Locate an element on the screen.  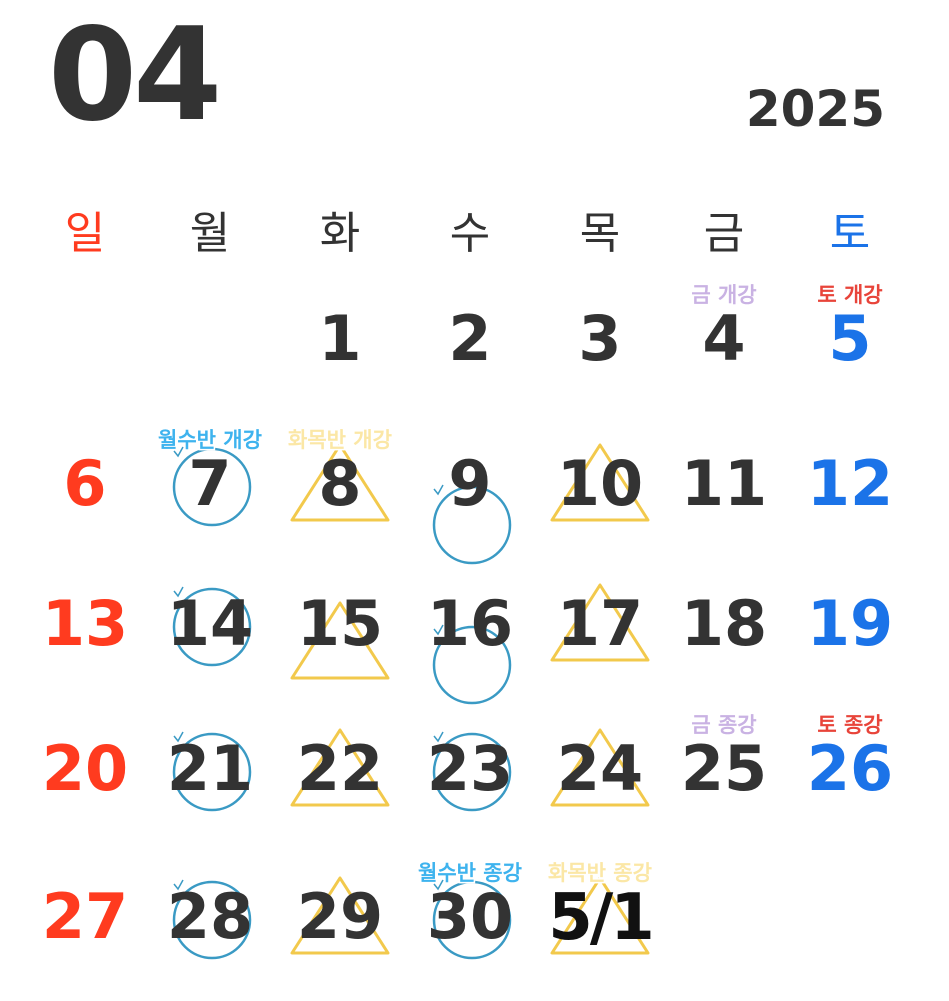
day-cell: 24 is located at coordinates (600, 768).